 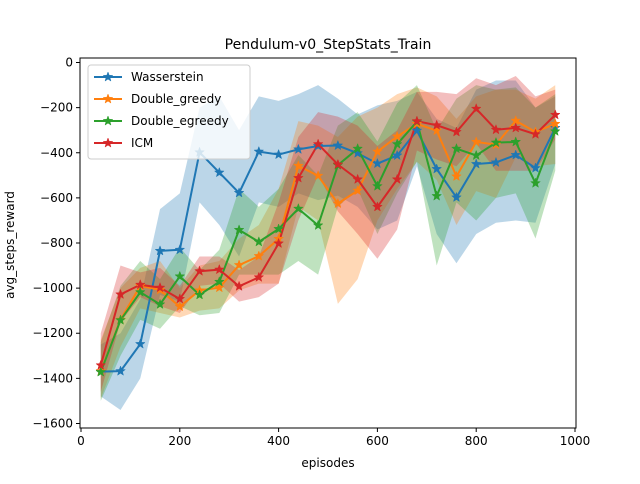 What do you see at coordinates (167, 77) in the screenshot?
I see `legend-label: Wasserstein` at bounding box center [167, 77].